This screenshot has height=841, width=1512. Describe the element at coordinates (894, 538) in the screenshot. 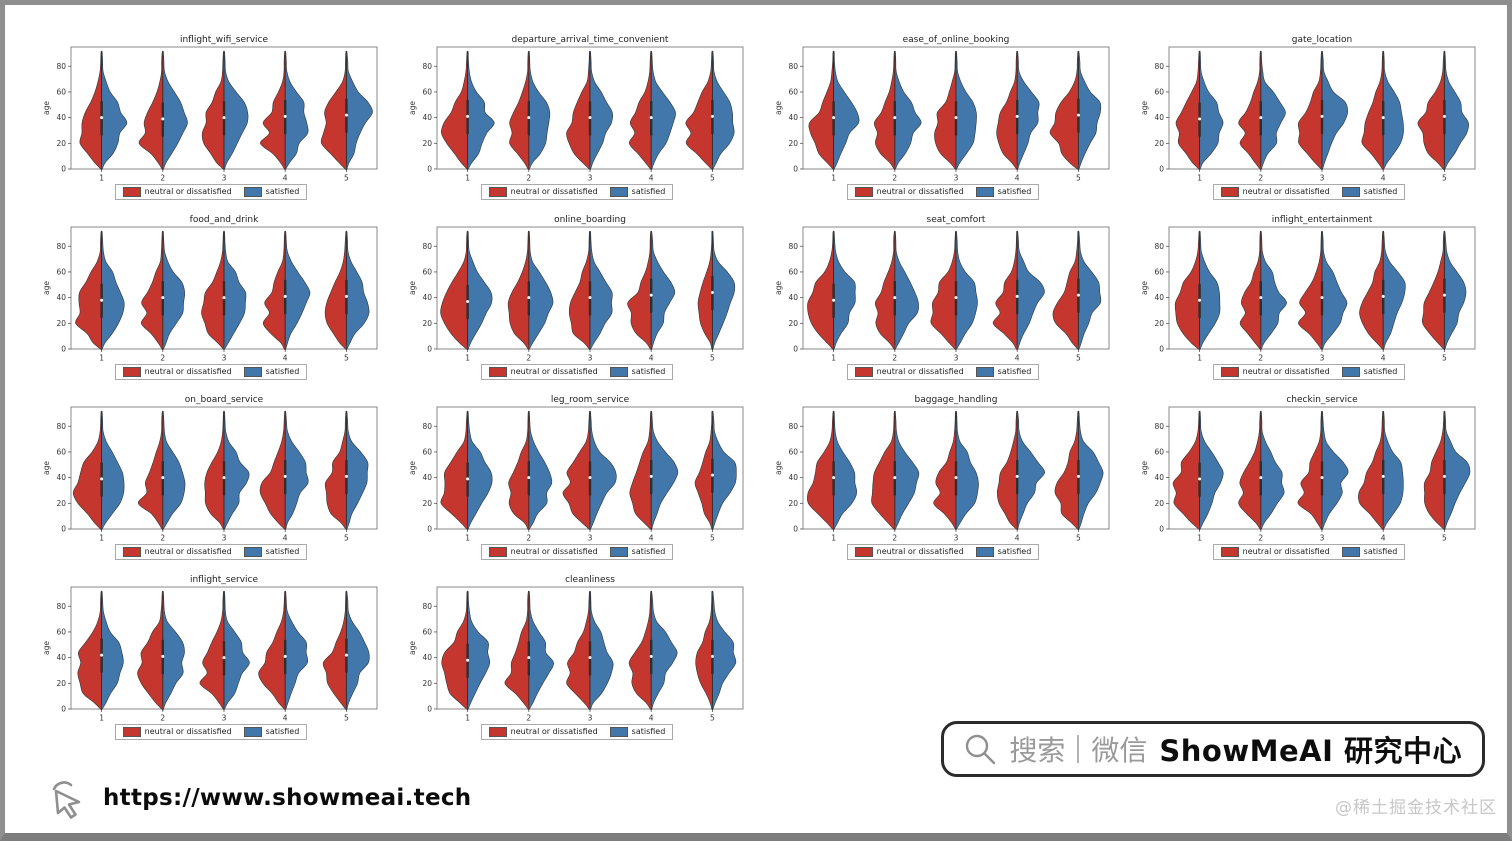

I see `svg-text: 2` at that location.